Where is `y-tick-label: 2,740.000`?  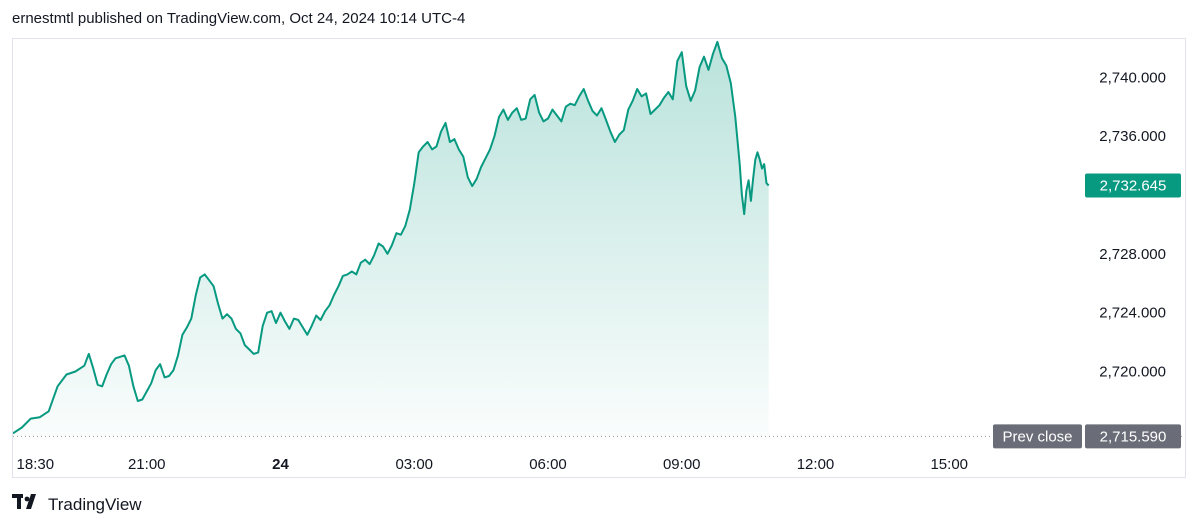 y-tick-label: 2,740.000 is located at coordinates (1132, 77).